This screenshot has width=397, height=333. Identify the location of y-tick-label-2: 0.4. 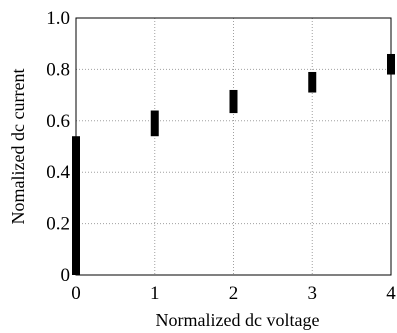
(58, 172).